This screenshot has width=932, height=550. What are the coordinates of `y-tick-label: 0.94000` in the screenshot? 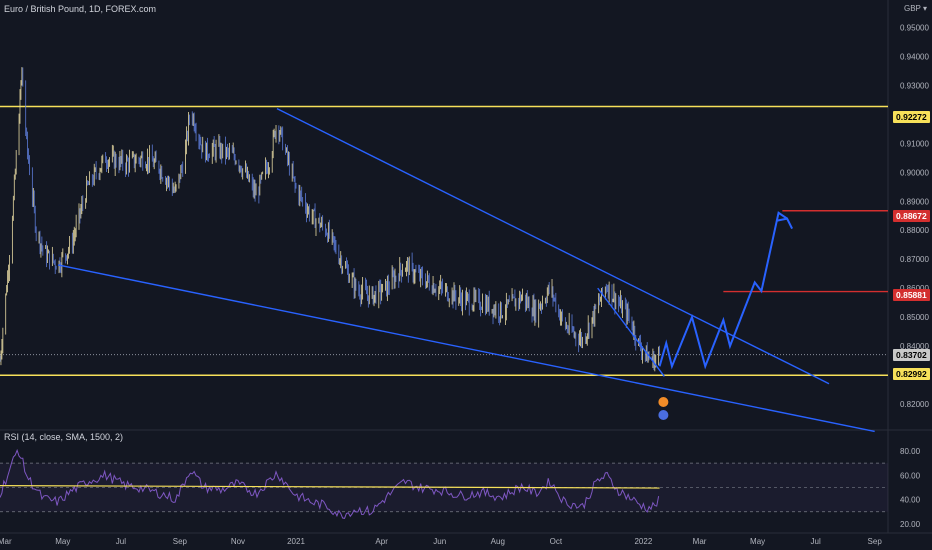 It's located at (914, 56).